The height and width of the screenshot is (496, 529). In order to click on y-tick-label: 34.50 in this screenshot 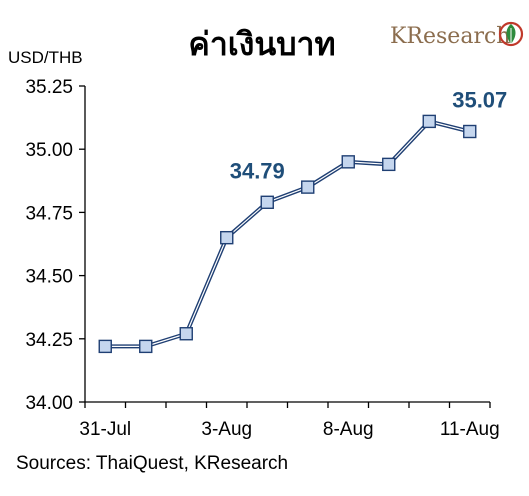, I will do `click(49, 277)`.